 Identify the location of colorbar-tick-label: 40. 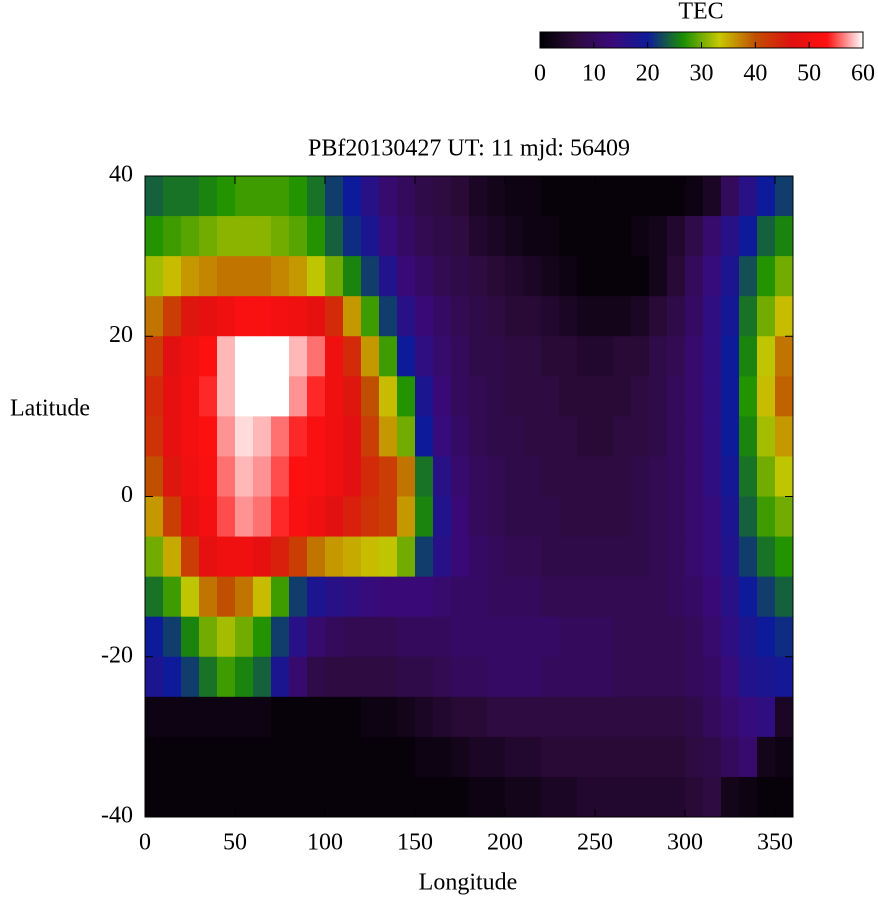
(755, 74).